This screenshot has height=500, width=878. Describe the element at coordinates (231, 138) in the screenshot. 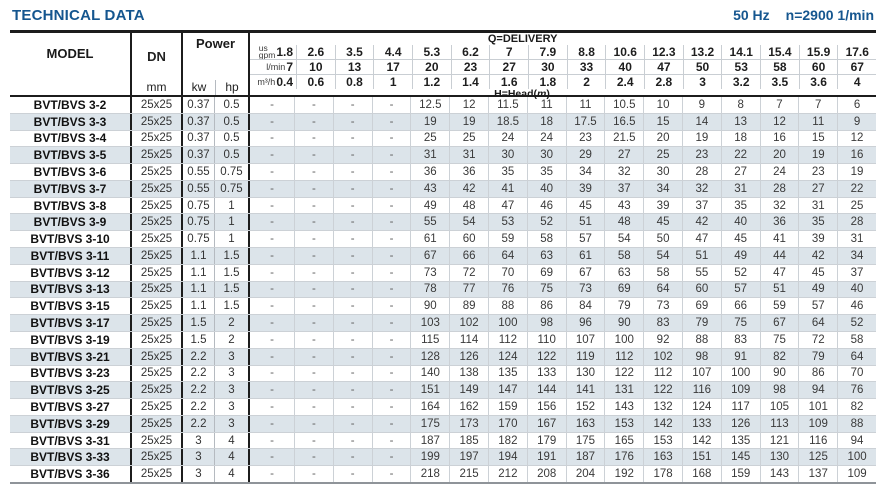

I see `hp-cell: 0.5` at that location.